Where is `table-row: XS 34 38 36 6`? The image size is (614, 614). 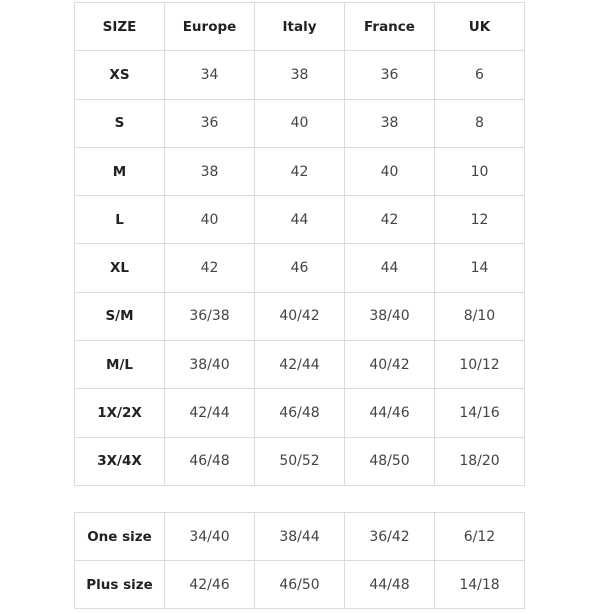
table-row: XS 34 38 36 6 is located at coordinates (299, 75).